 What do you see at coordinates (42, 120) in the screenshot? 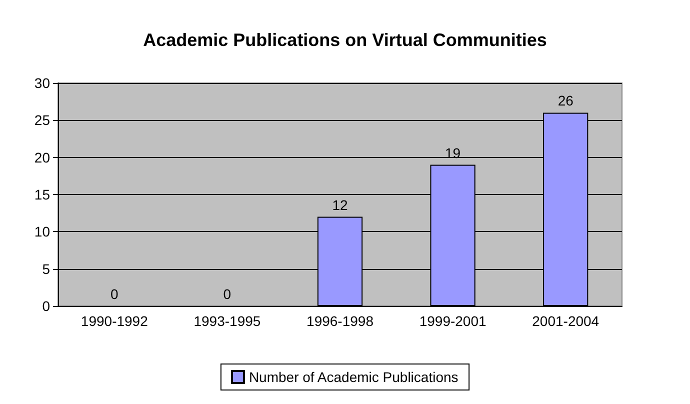
I see `y-tick-label: 25` at bounding box center [42, 120].